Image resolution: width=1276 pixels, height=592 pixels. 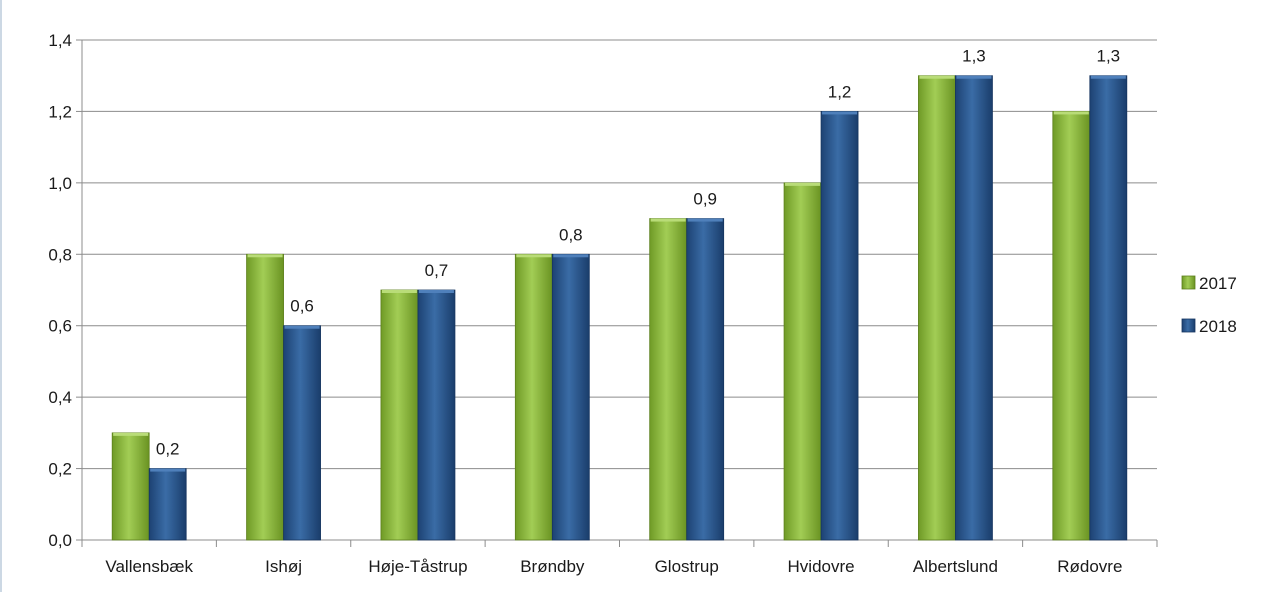 I want to click on y-tick-label: 0,8, so click(x=60, y=254).